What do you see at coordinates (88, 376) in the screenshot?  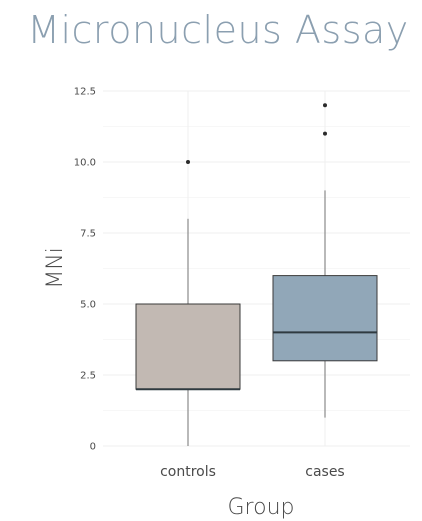 I see `y-tick-label: 2.5` at bounding box center [88, 376].